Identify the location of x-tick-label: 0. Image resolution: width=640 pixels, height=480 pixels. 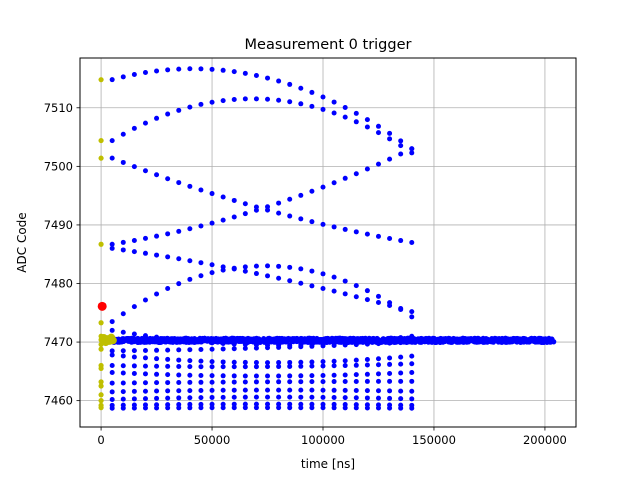
(100, 440).